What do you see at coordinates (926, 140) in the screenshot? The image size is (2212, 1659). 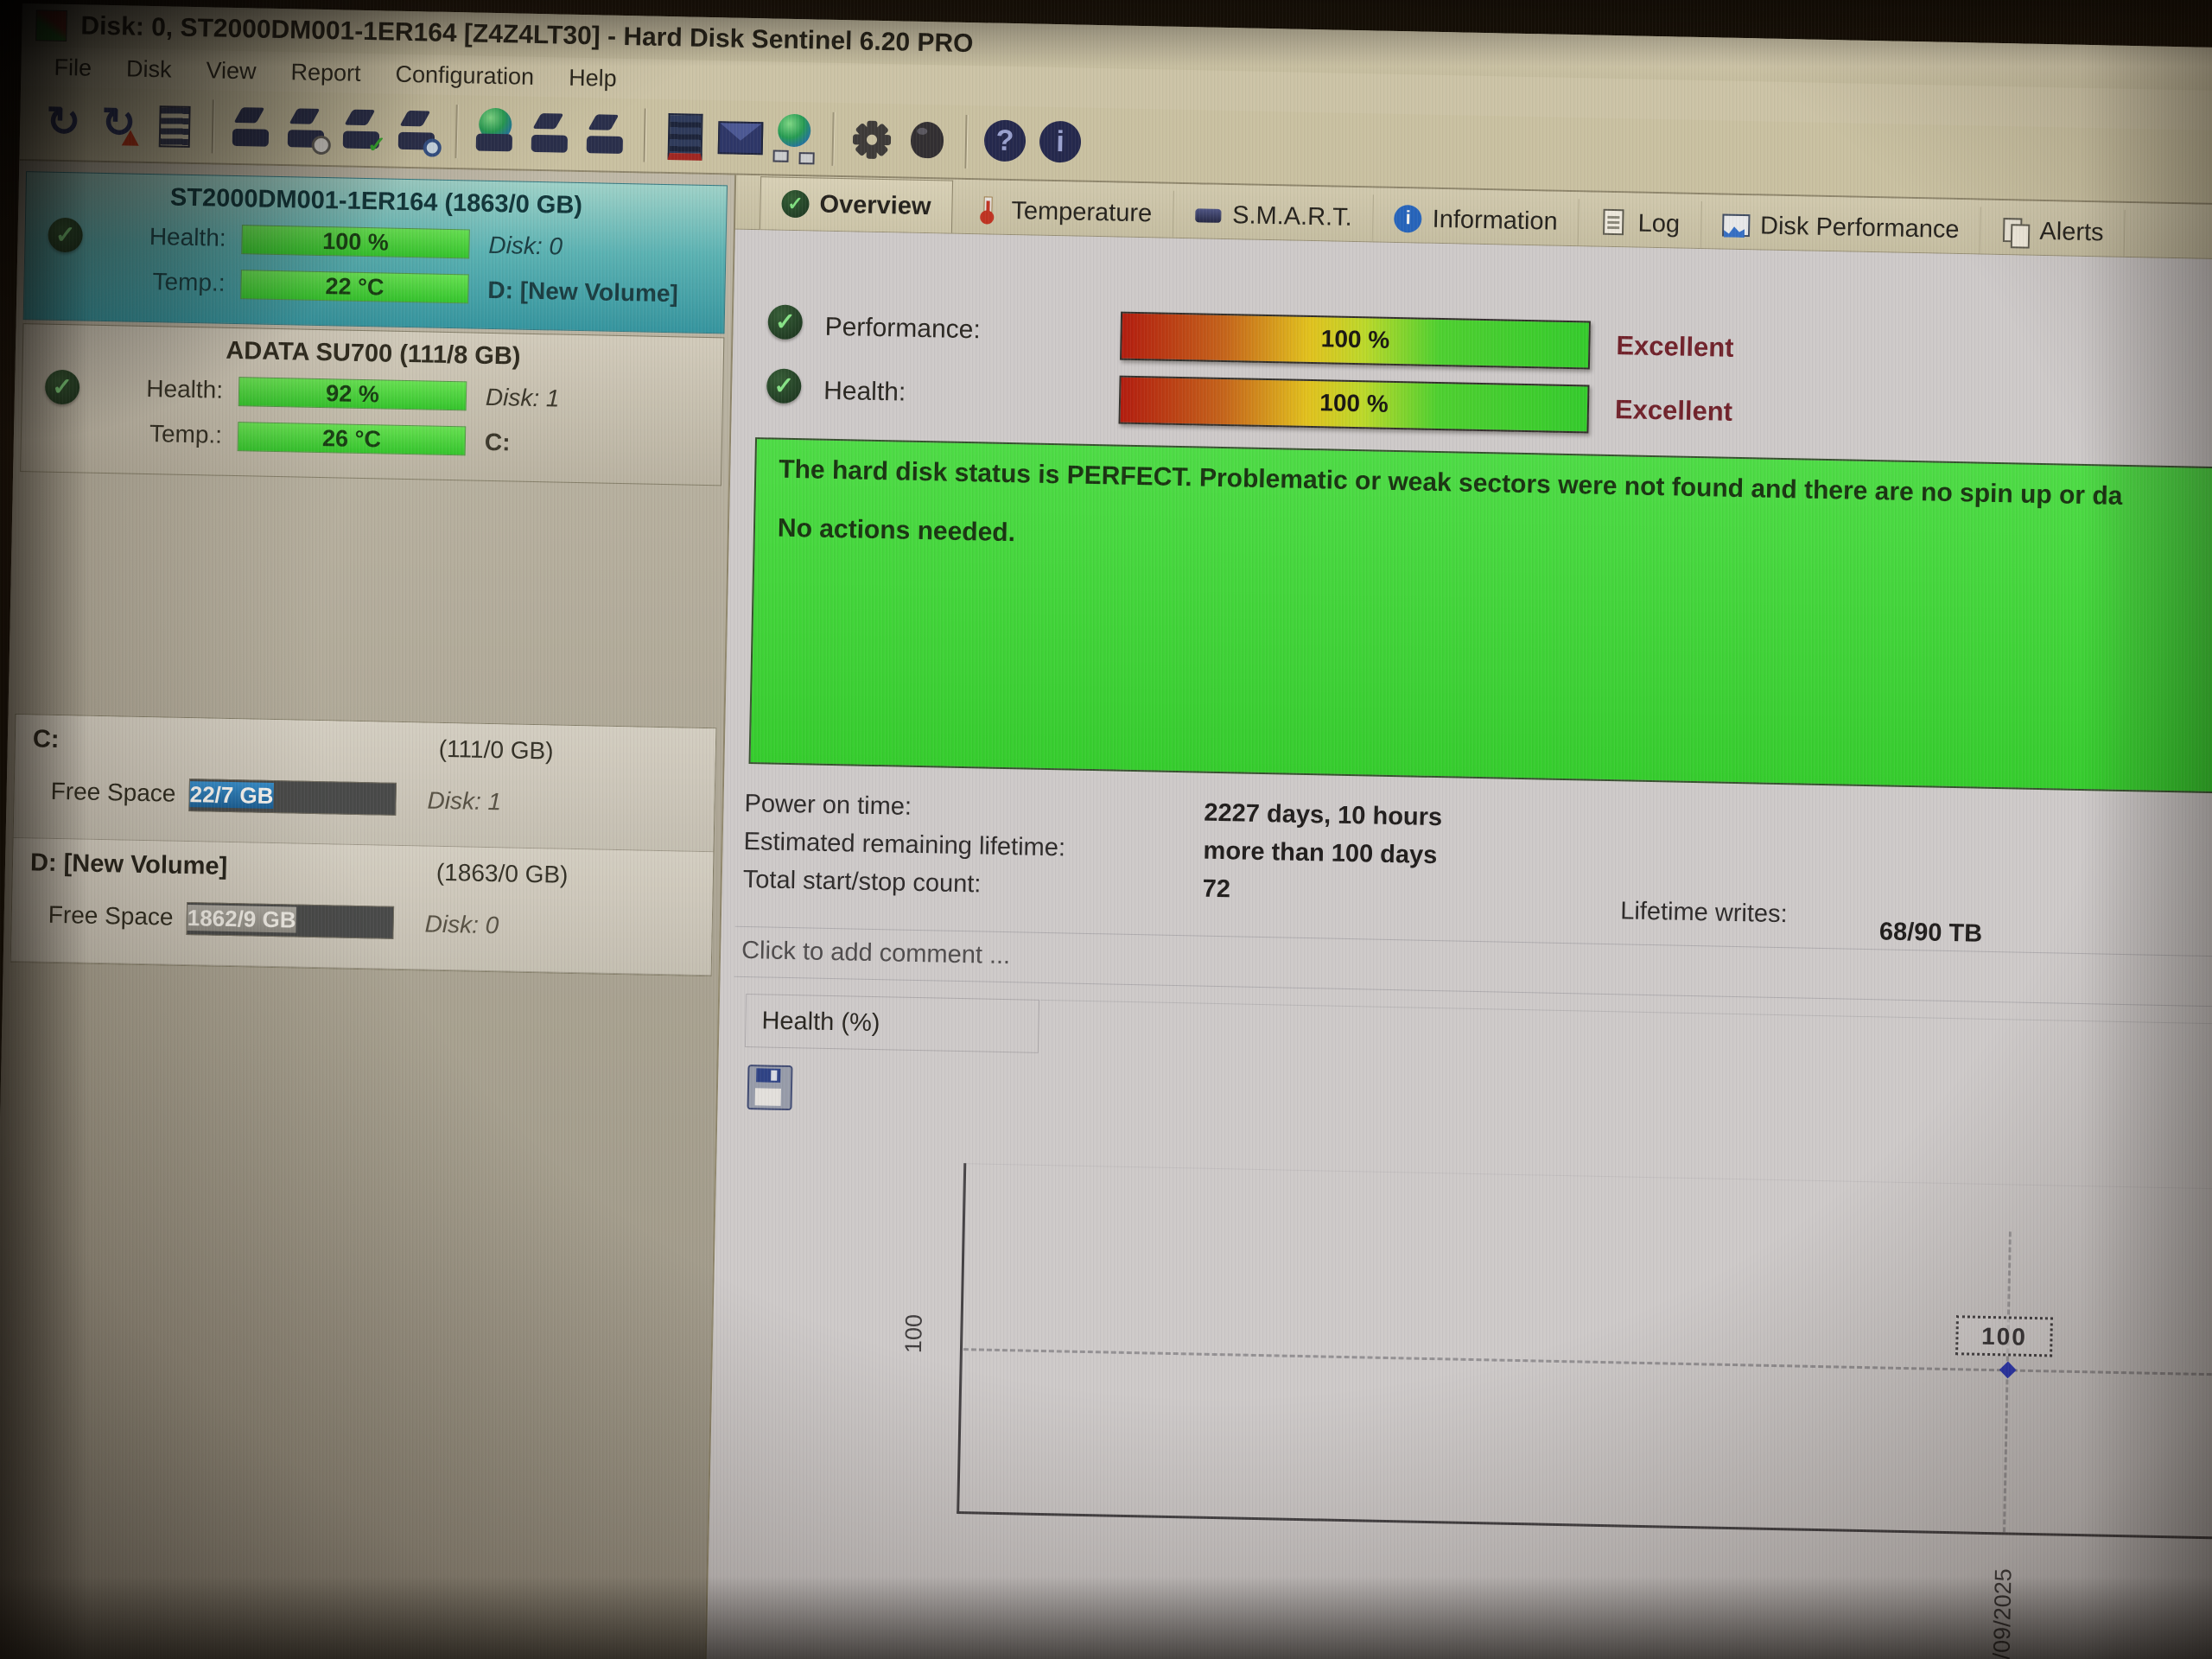 I see `sound-icon` at bounding box center [926, 140].